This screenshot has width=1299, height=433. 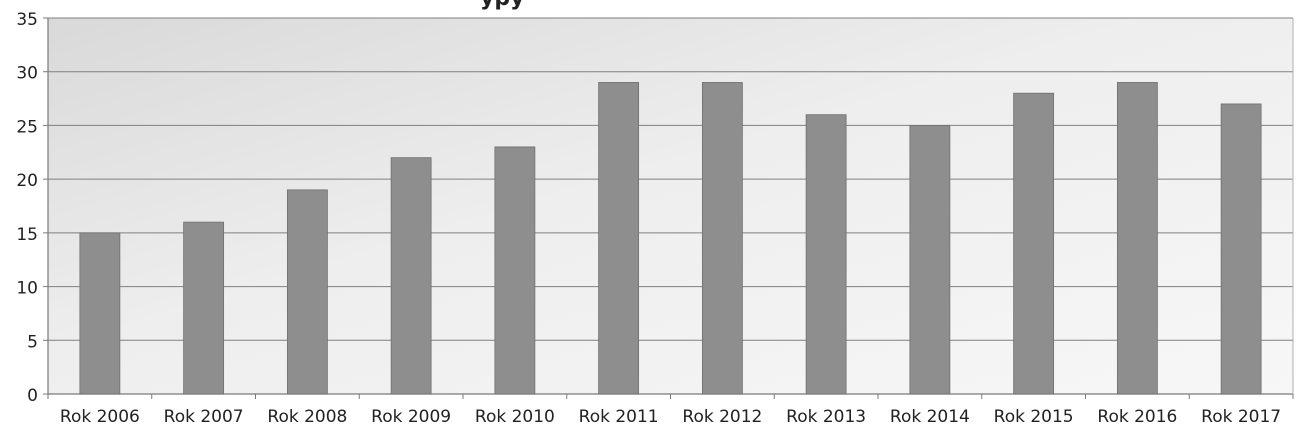 I want to click on x-tick-label-rok-2015: Rok 2015, so click(x=1034, y=417).